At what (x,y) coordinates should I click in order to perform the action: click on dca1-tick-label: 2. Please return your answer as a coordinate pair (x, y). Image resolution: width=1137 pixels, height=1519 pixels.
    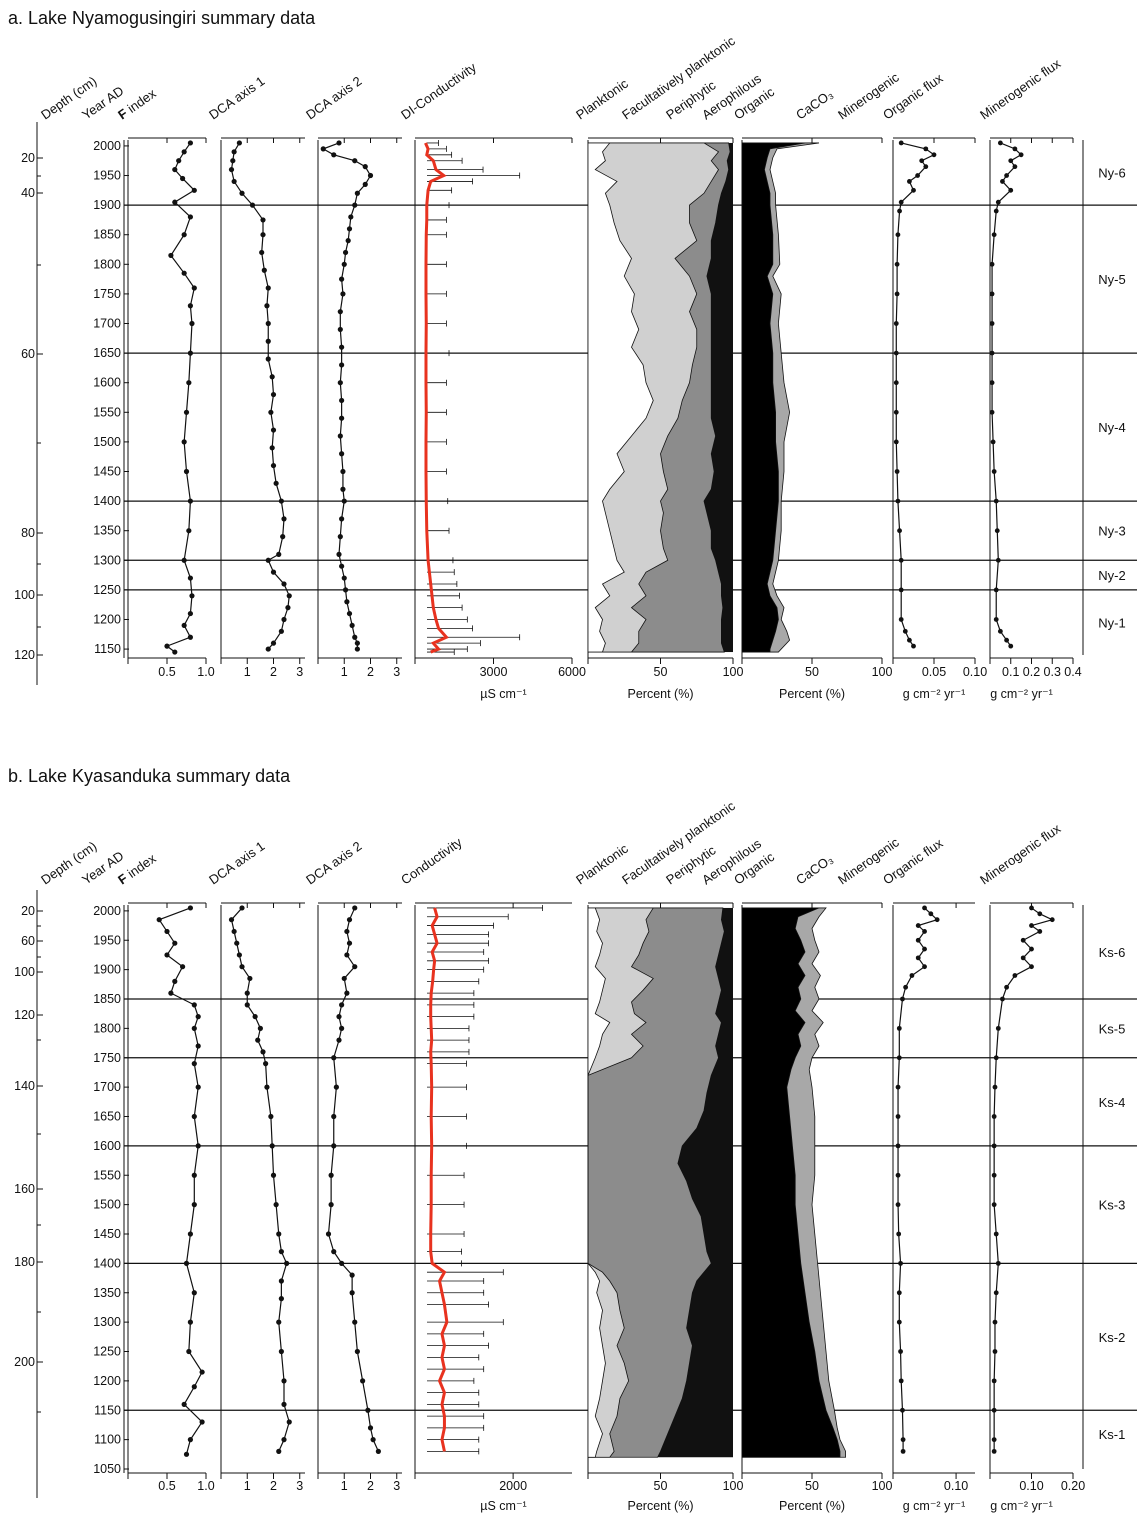
    Looking at the image, I should click on (273, 1486).